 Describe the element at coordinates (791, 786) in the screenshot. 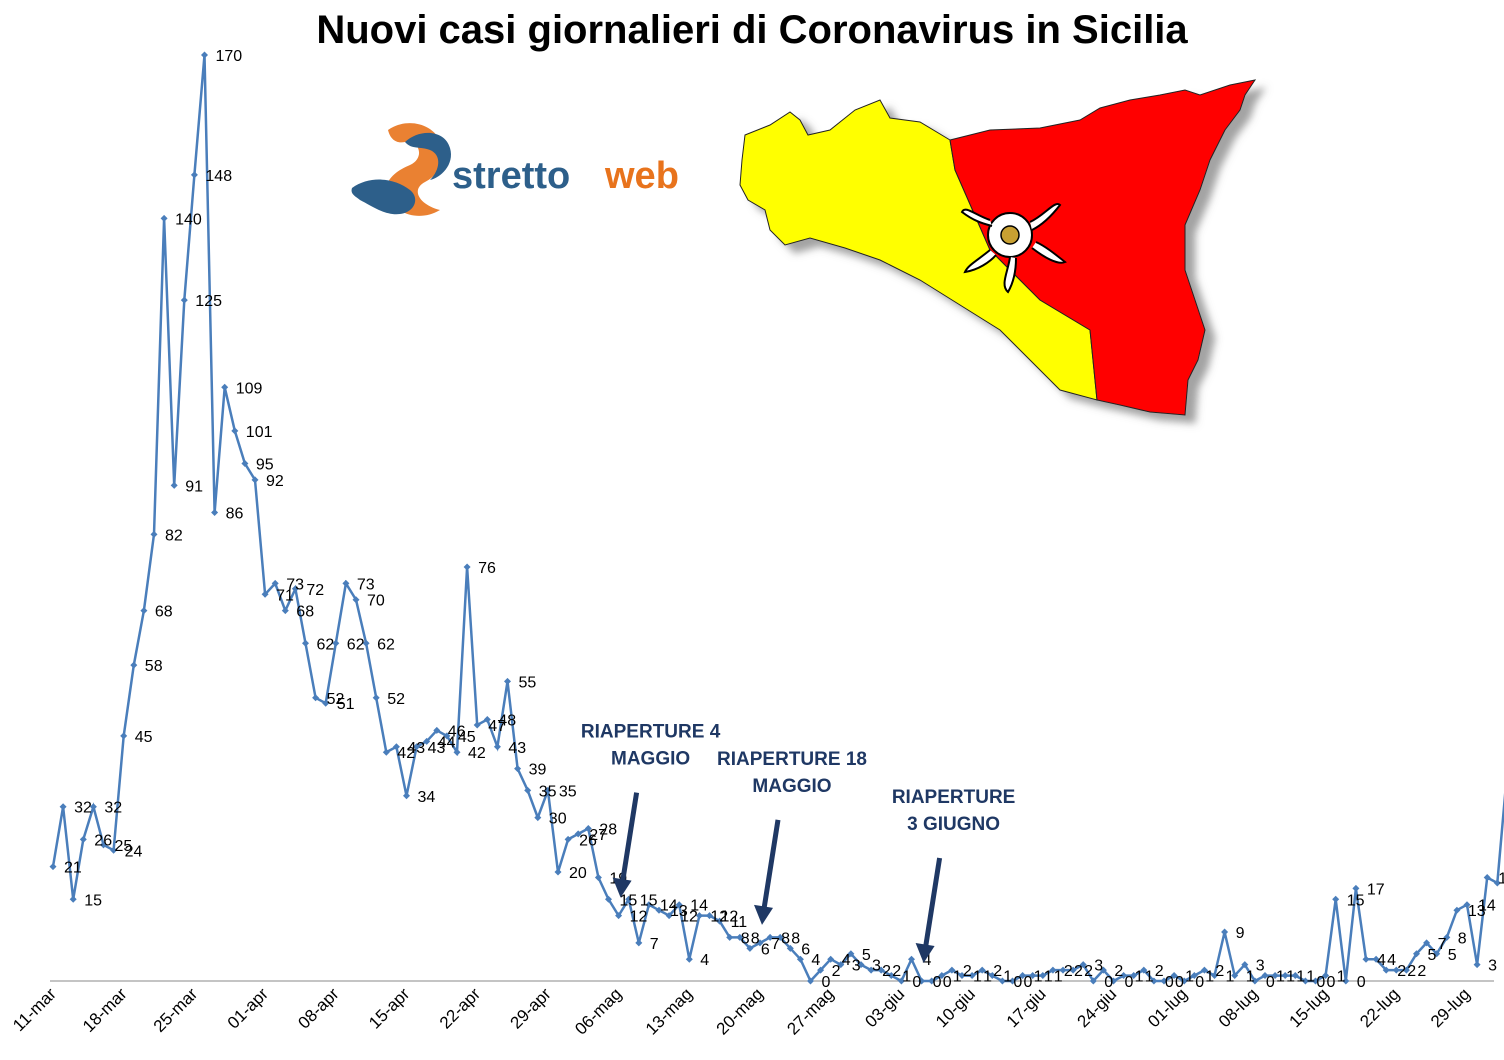

I see `annotation-text: MAGGIO` at that location.